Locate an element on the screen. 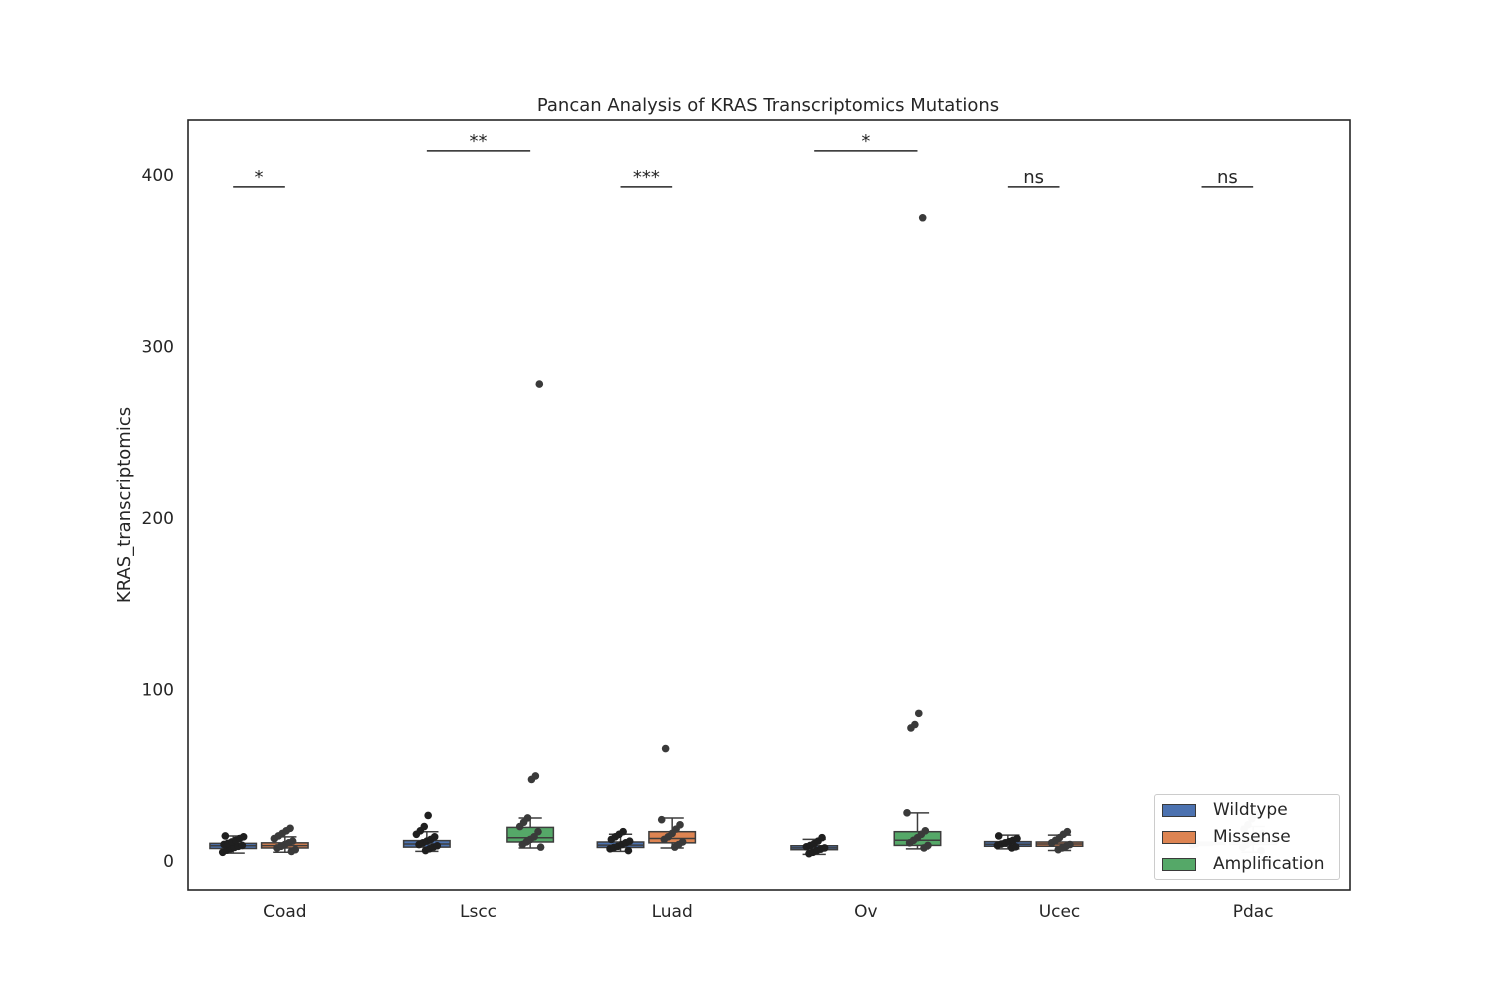 The image size is (1500, 1000). box-group-wildtype-coad is located at coordinates (233, 844).